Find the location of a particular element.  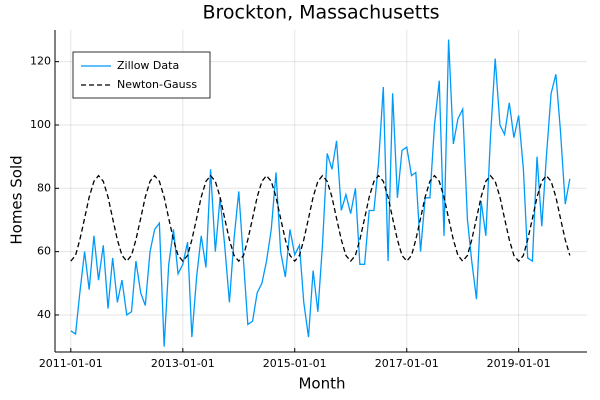

y-tick-label: 60 is located at coordinates (44, 251).